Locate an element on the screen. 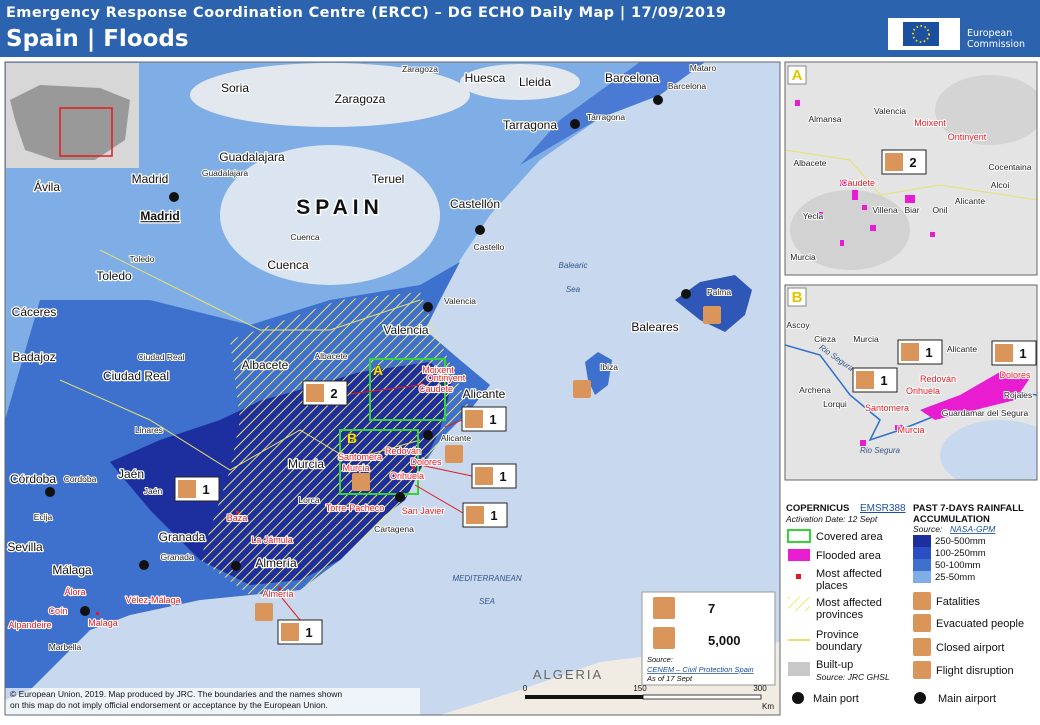 This screenshot has width=1040, height=725. river-label: Rio Segura is located at coordinates (880, 450).